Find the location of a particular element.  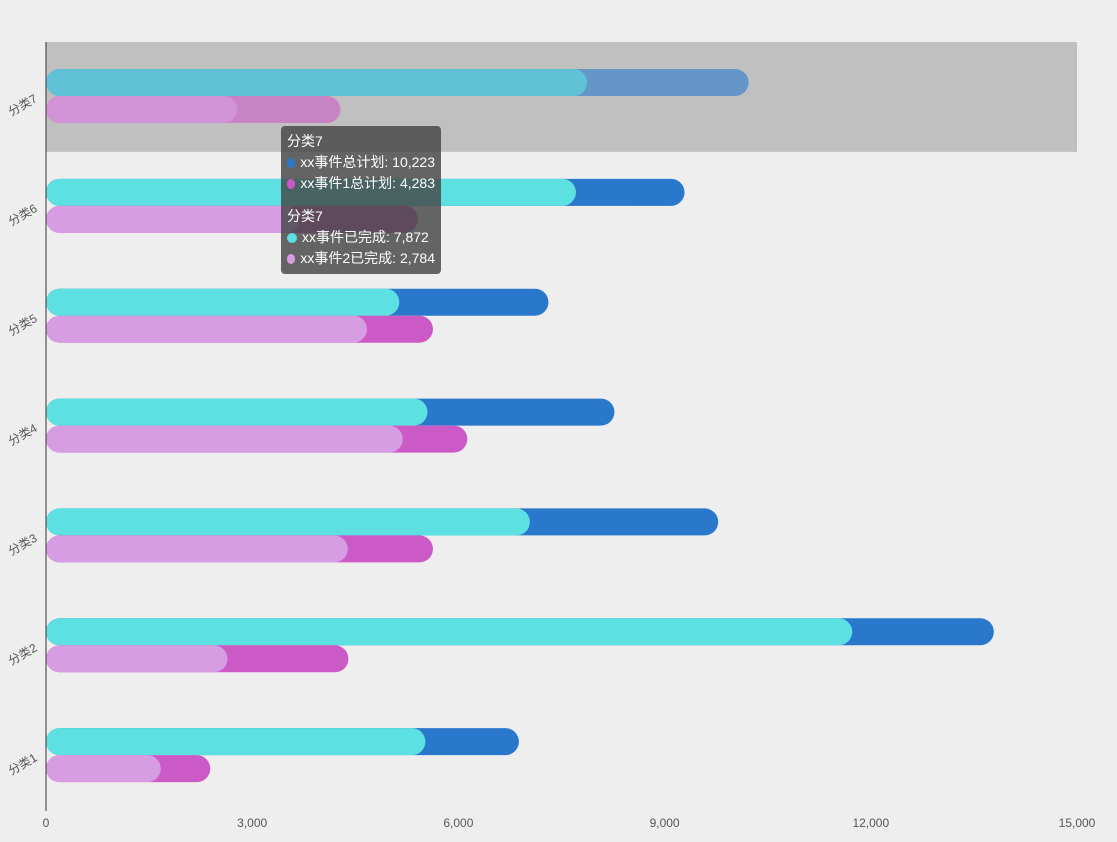

x-tick-label: 15,000 is located at coordinates (1077, 823).